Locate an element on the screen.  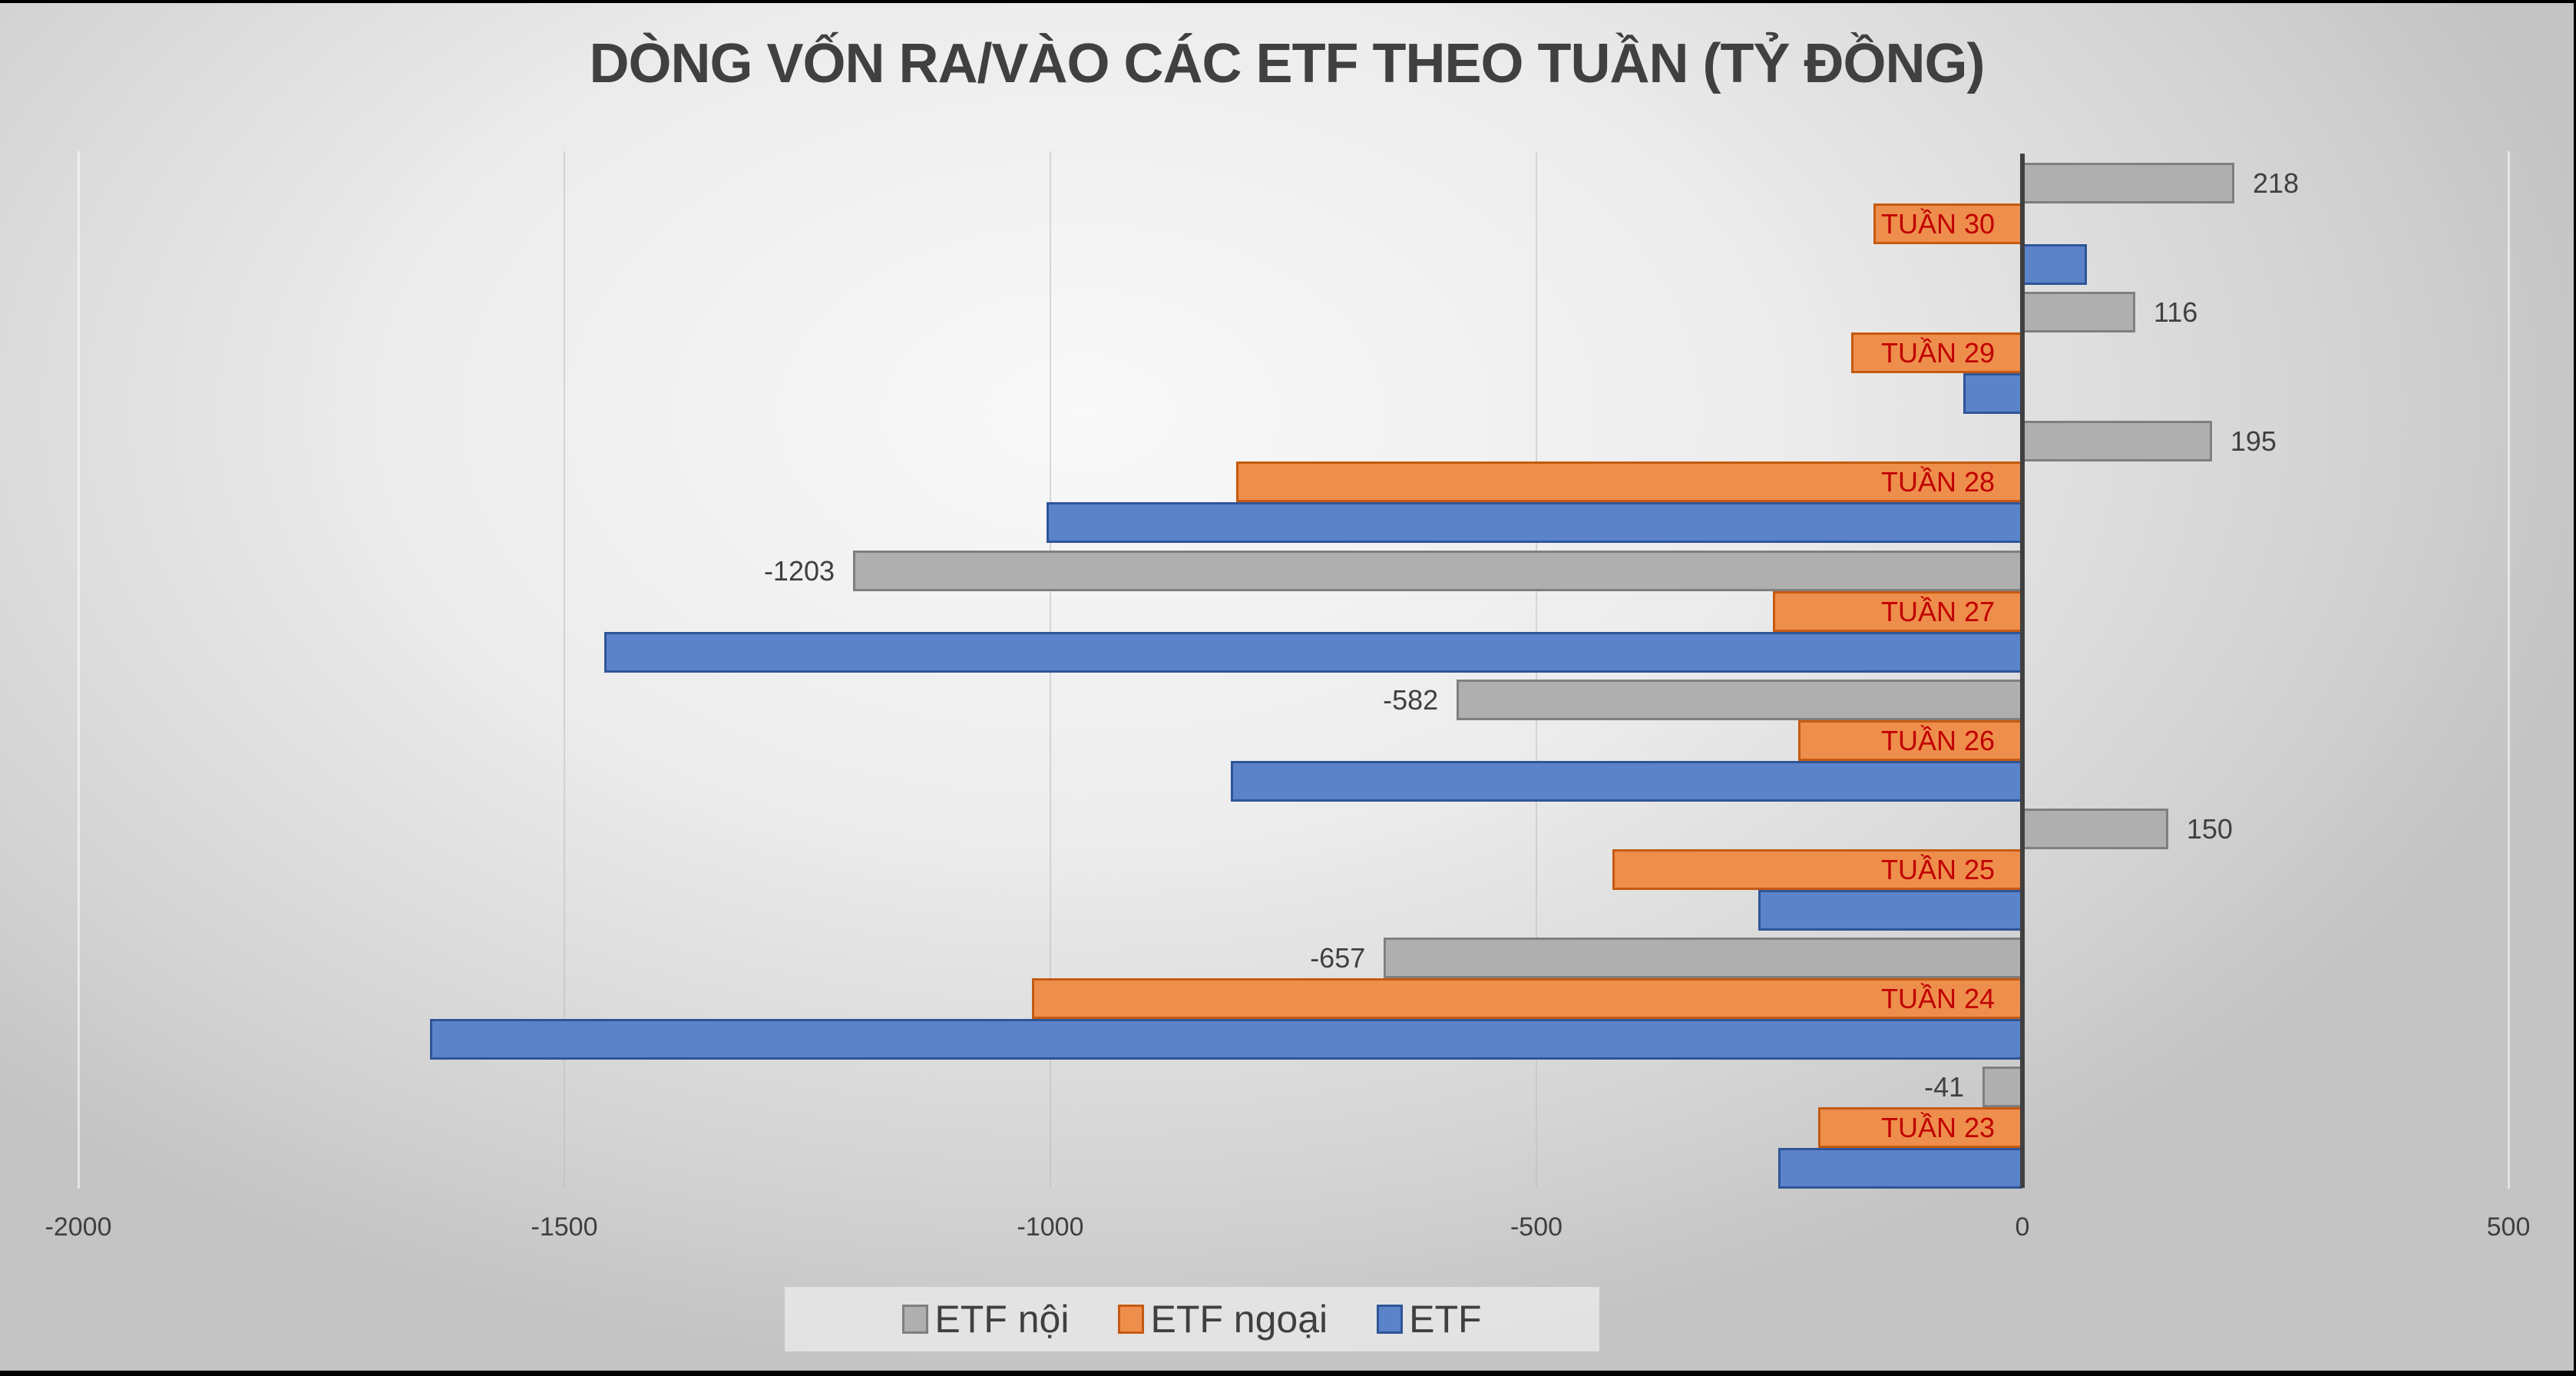
data-label: 218 is located at coordinates (2276, 183).